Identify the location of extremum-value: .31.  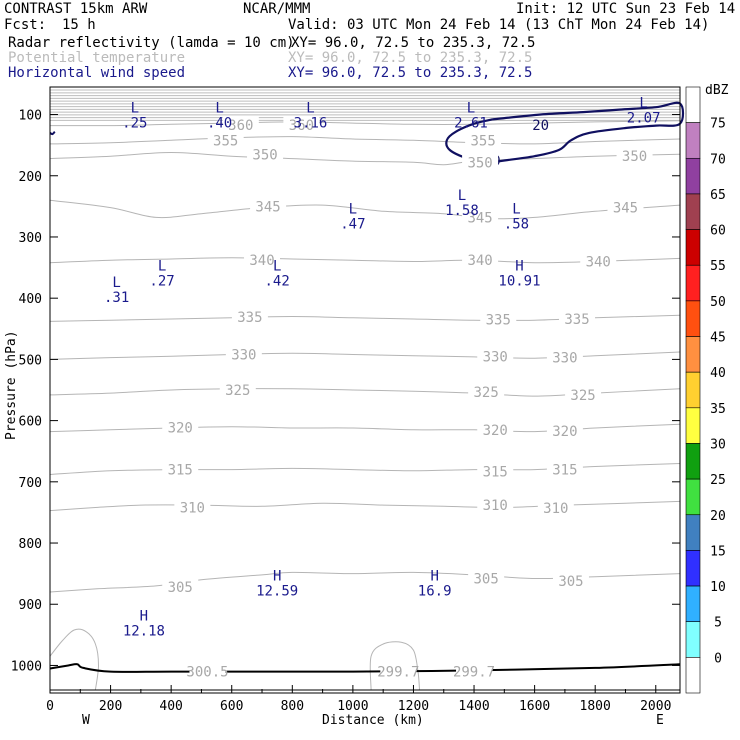
(116, 298).